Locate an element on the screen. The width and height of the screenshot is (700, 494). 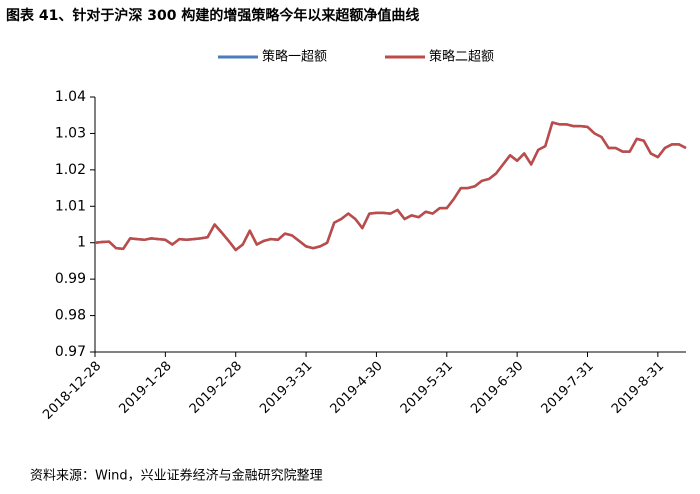
y-tick-label: 1.04 is located at coordinates (70, 97).